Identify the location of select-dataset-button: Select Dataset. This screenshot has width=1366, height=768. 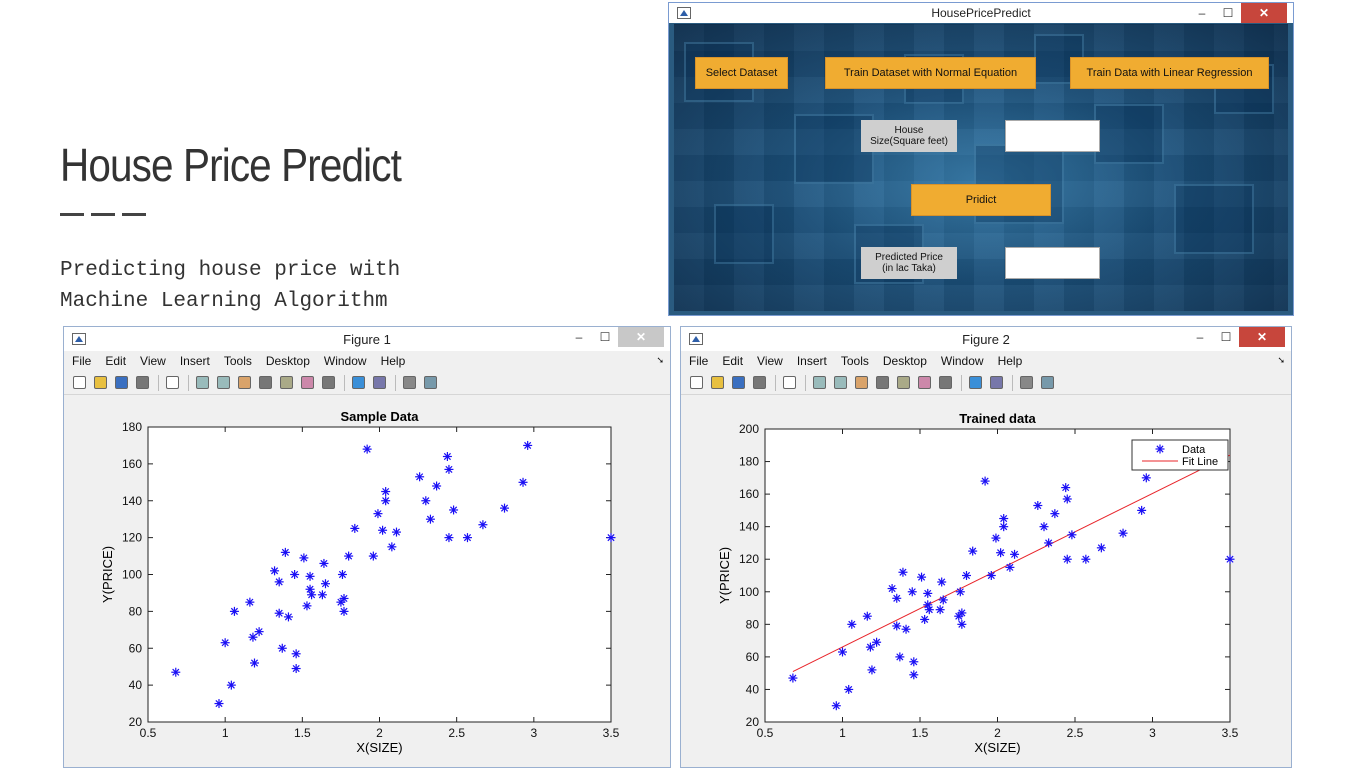
(741, 73).